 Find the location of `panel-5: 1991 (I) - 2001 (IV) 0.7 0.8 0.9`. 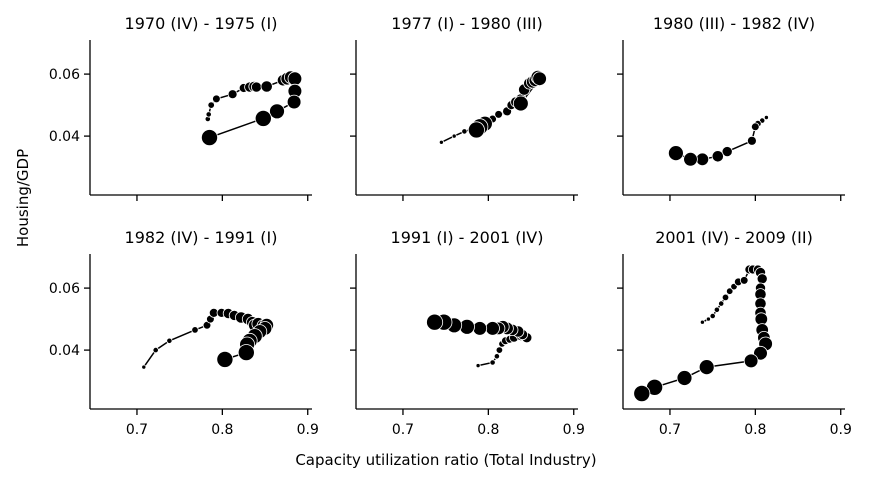

panel-5: 1991 (I) - 2001 (IV) 0.7 0.8 0.9 is located at coordinates (467, 333).